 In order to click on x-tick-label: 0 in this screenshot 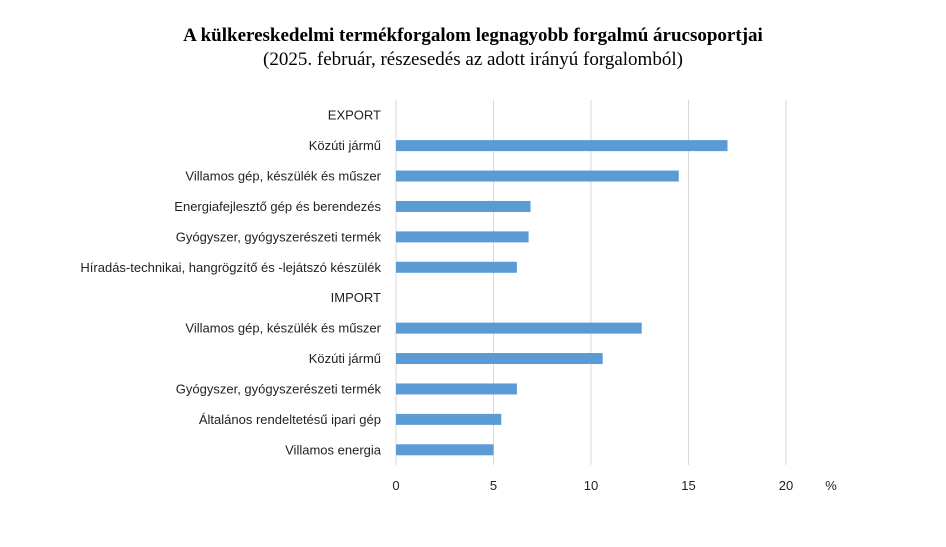, I will do `click(395, 485)`.